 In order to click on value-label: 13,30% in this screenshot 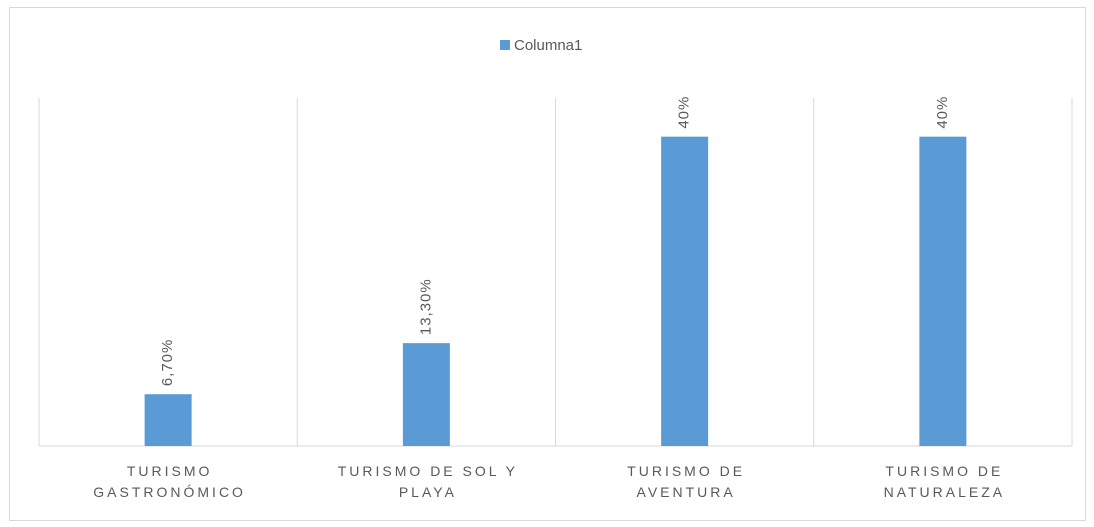, I will do `click(425, 306)`.